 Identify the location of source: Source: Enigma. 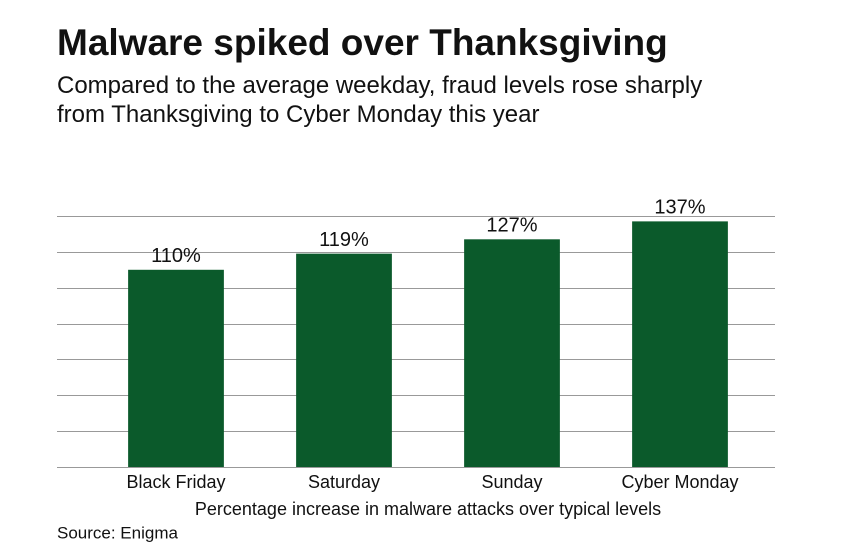
(117, 532).